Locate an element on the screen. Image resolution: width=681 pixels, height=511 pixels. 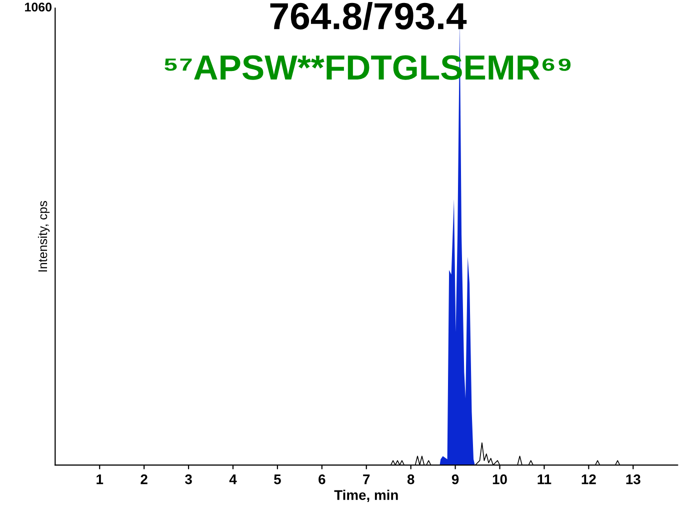
x-tick-label: 11 is located at coordinates (545, 479).